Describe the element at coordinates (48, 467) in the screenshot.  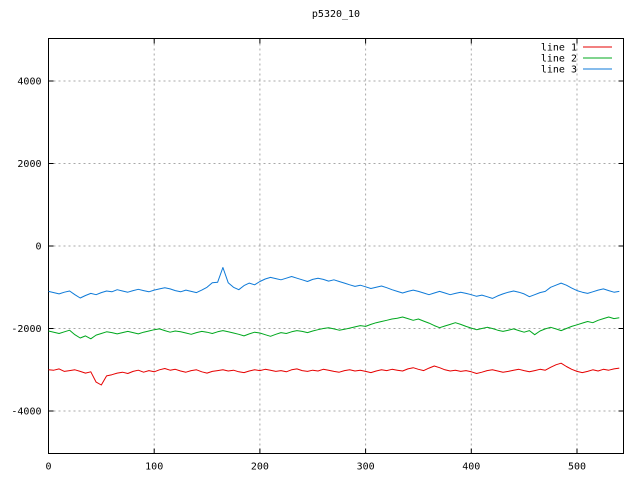
I see `x-tick-label-0: 0` at that location.